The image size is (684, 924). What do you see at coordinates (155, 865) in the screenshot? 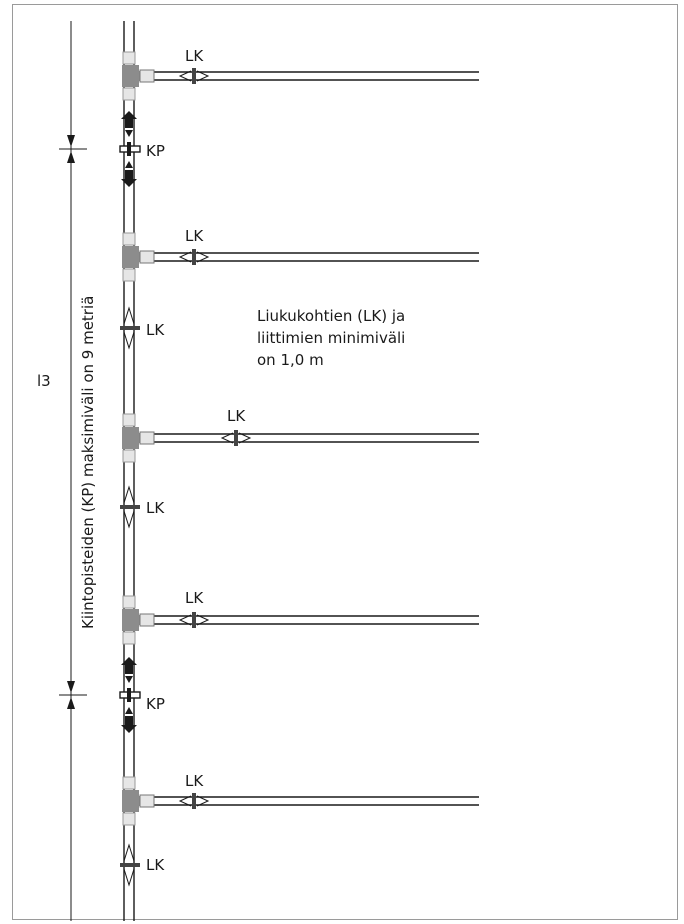
I see `lk-label-riser-3: LK` at bounding box center [155, 865].